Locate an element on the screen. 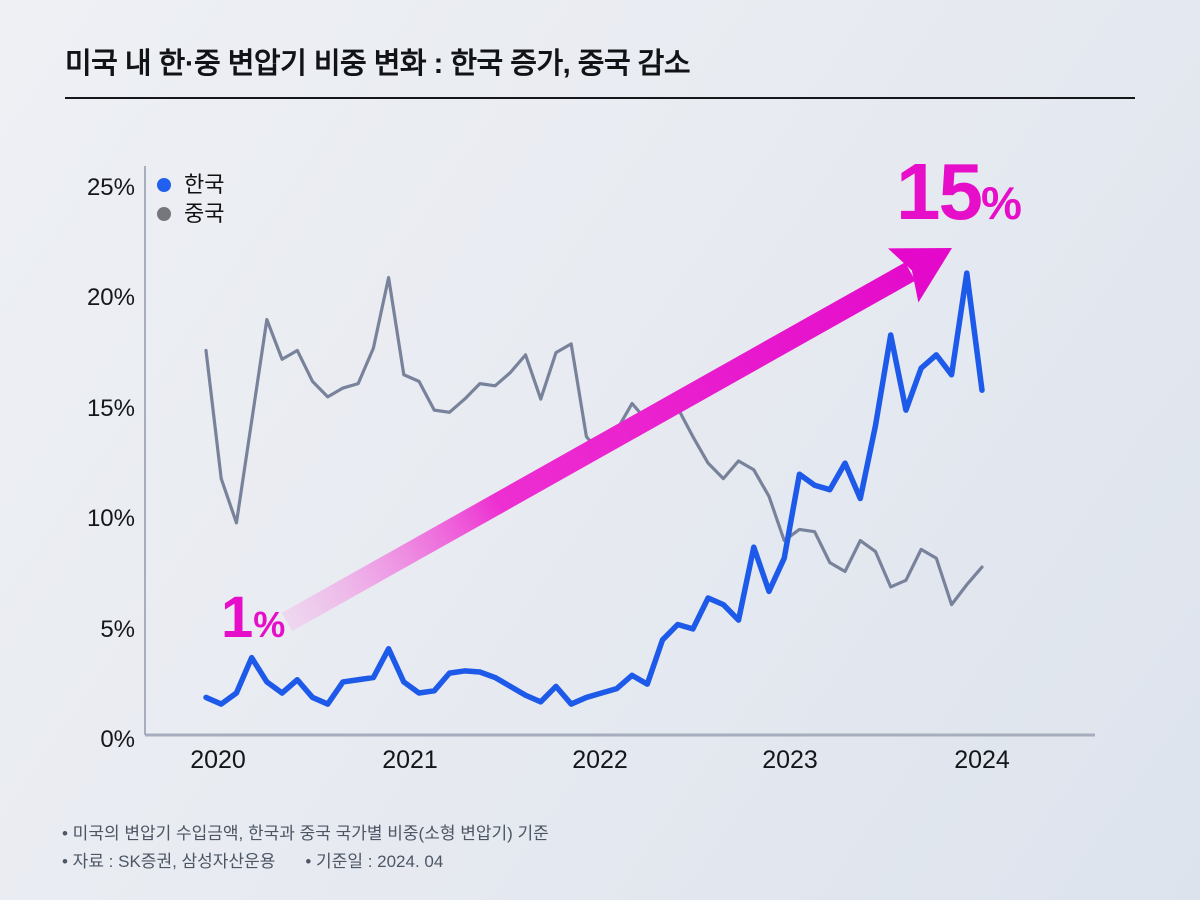  annotation-start-number: 1 is located at coordinates (237, 617).